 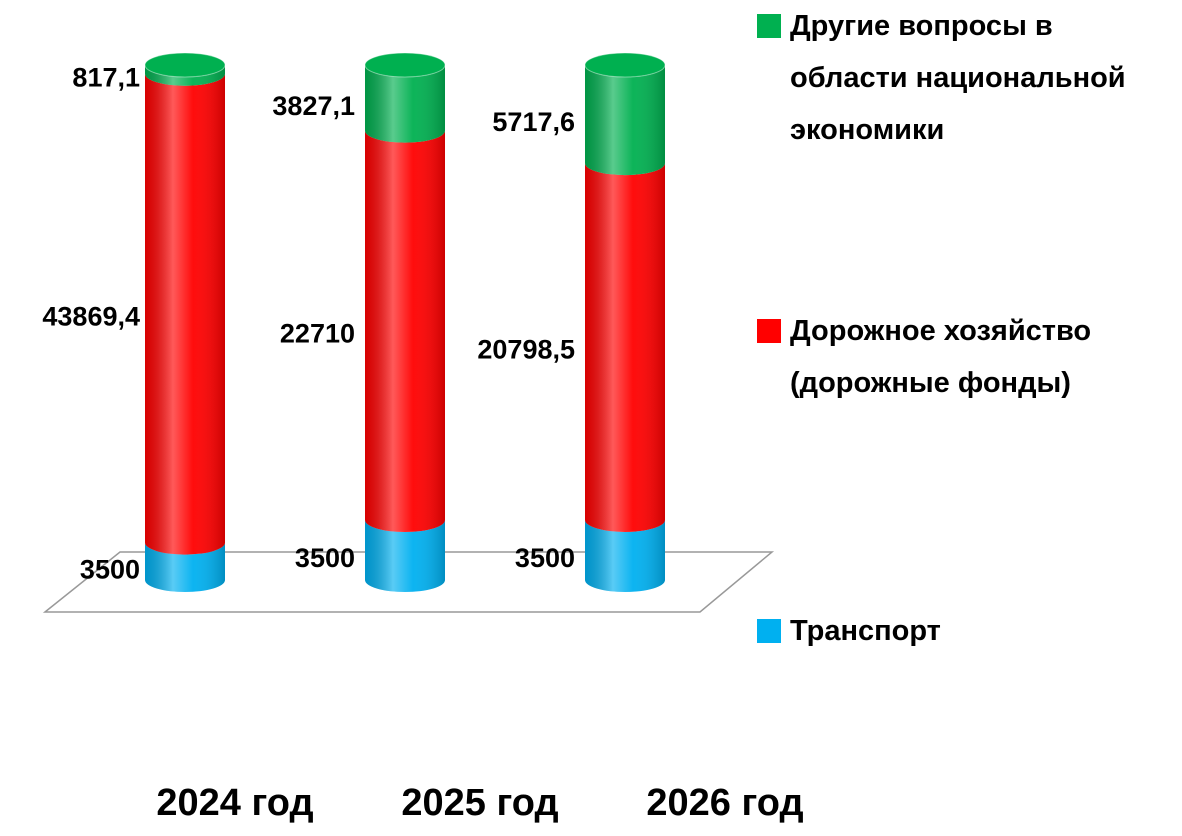 I want to click on legend-entry: Дорожное хозяйство (дорожные фонды), so click(x=957, y=357).